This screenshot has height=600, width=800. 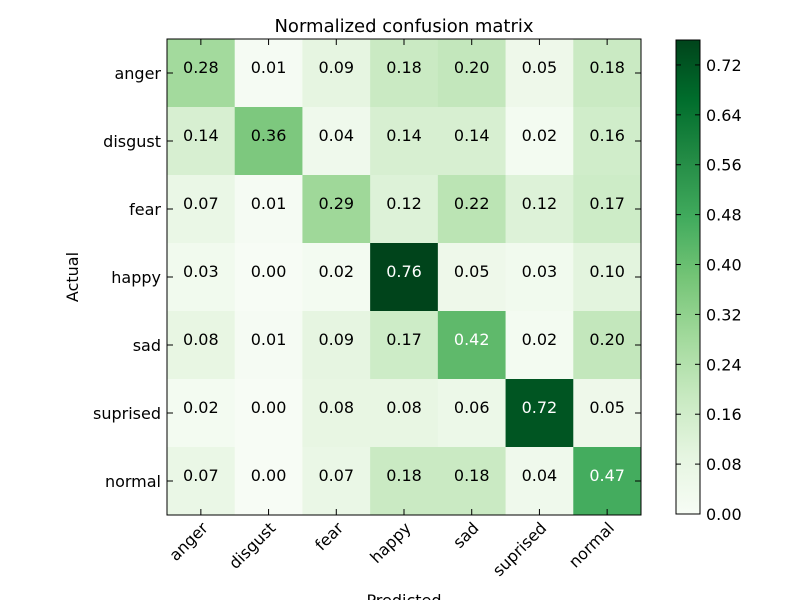 I want to click on cell-value-label: 0.36, so click(x=269, y=135).